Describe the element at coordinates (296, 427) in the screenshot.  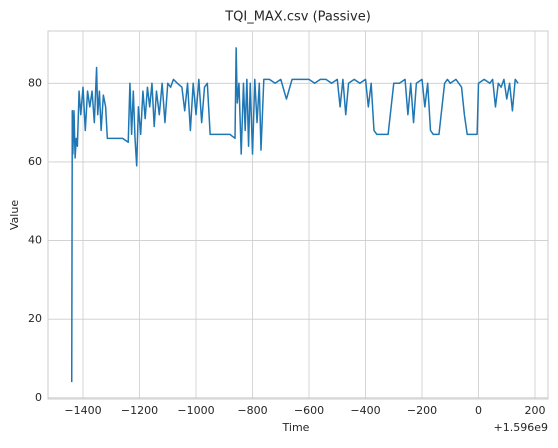
I see `x-axis-label: Time` at that location.